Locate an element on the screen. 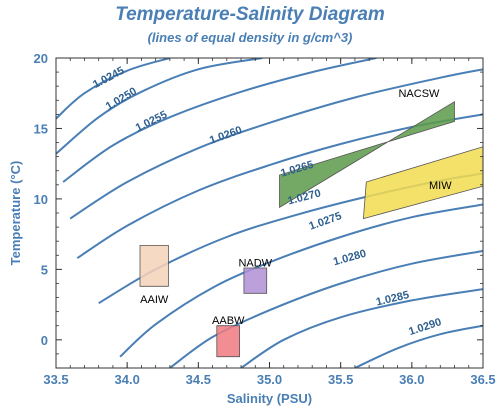 Image resolution: width=500 pixels, height=410 pixels. contour-label: 1.0255 is located at coordinates (151, 122).